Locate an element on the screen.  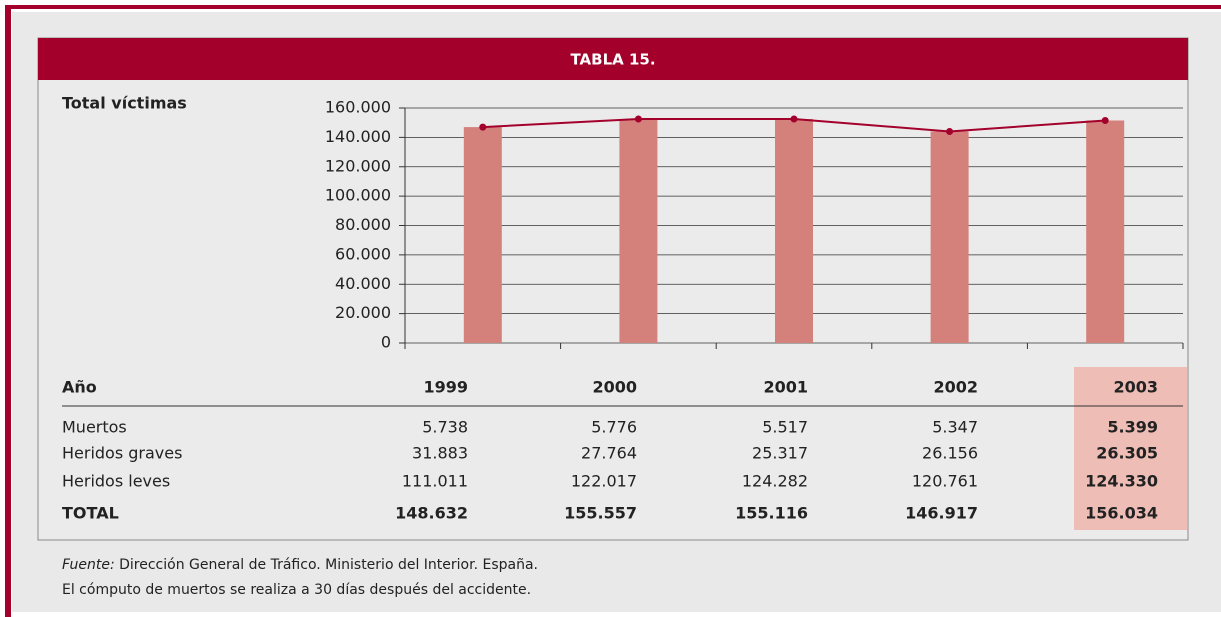
title-bar is located at coordinates (613, 59).